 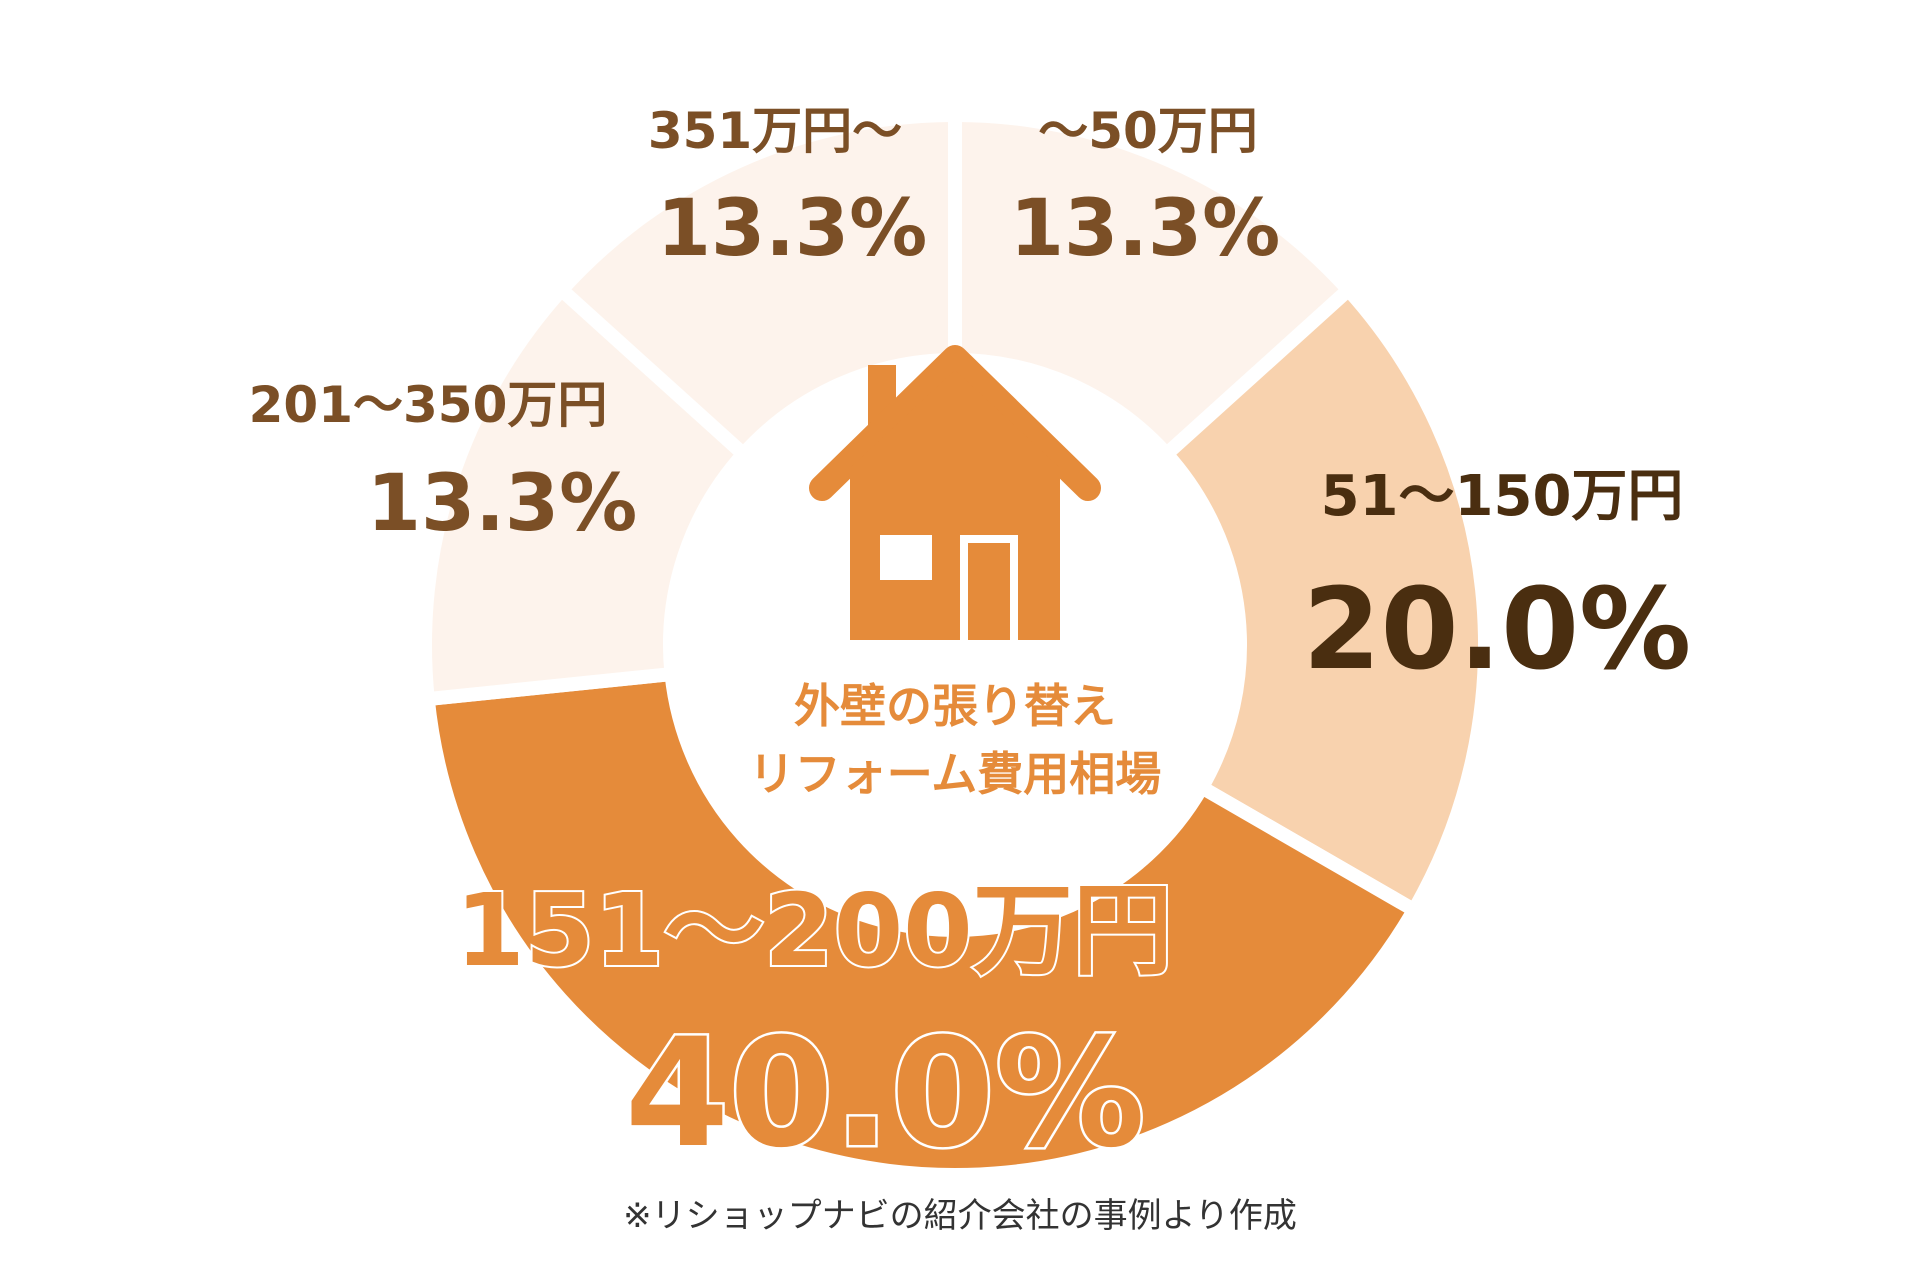 What do you see at coordinates (813, 930) in the screenshot?
I see `slice-label-range: 151〜200万円` at bounding box center [813, 930].